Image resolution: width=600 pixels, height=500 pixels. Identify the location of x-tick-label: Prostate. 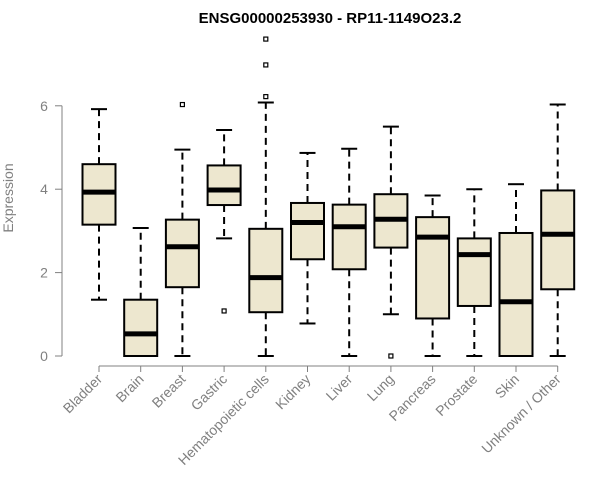
(456, 395).